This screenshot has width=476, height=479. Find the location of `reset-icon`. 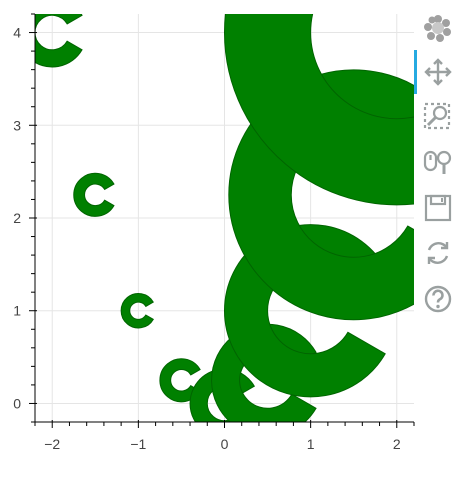

reset-icon is located at coordinates (438, 253).